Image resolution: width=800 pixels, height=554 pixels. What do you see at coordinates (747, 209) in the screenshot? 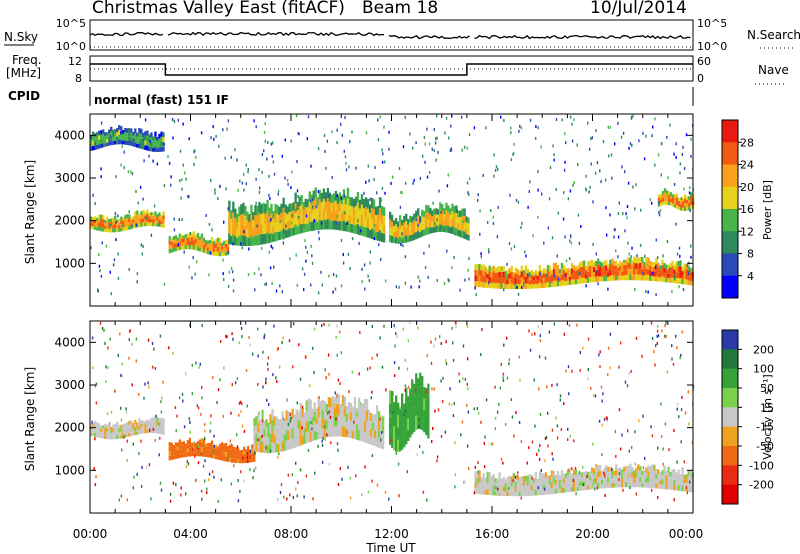
I see `power-colorbar-tick-label: 16` at bounding box center [747, 209].